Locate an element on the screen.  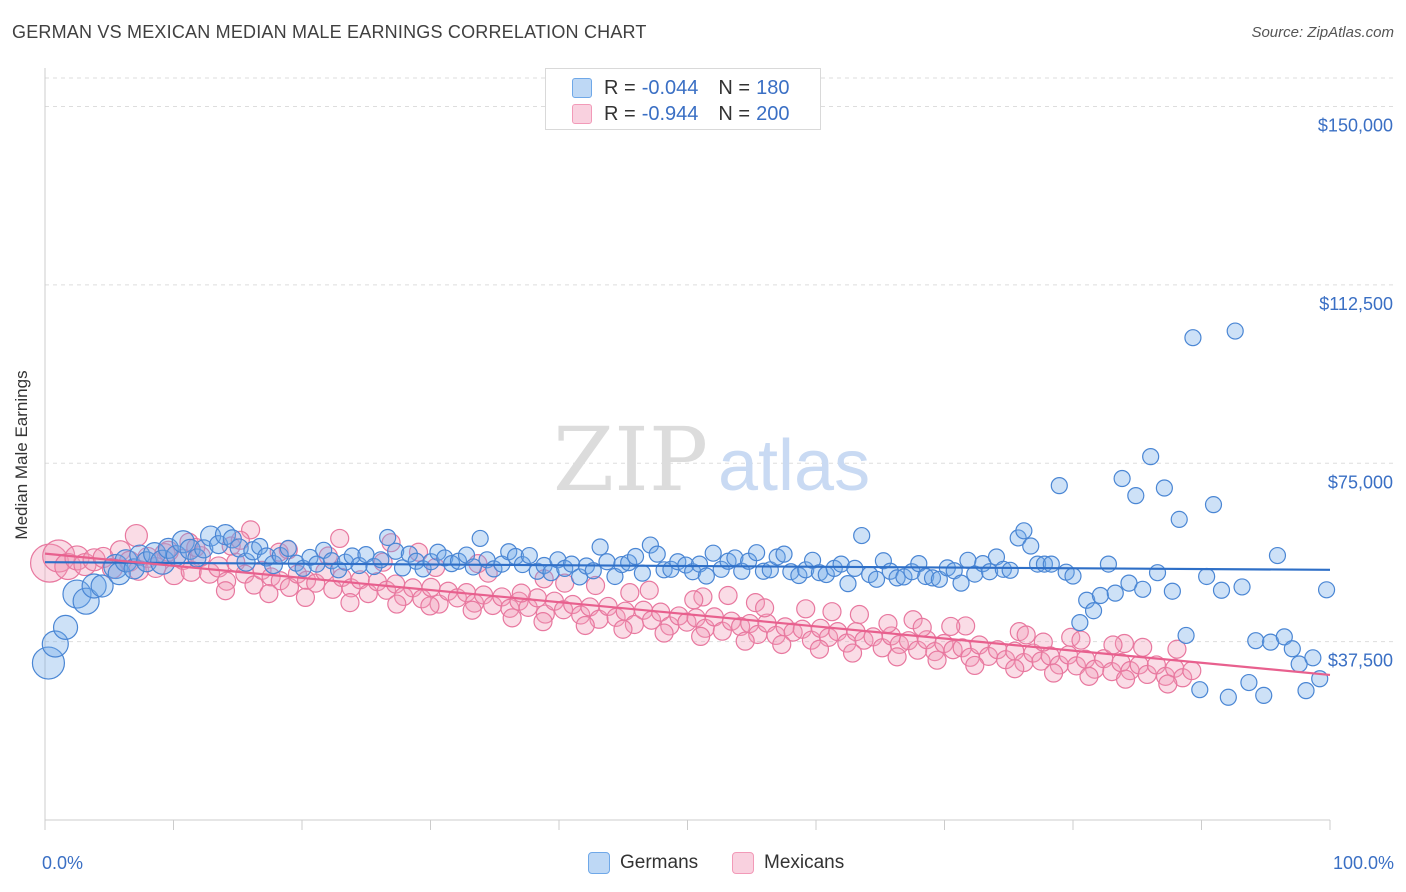
legend-label-germans: Germans is located at coordinates (659, 862).